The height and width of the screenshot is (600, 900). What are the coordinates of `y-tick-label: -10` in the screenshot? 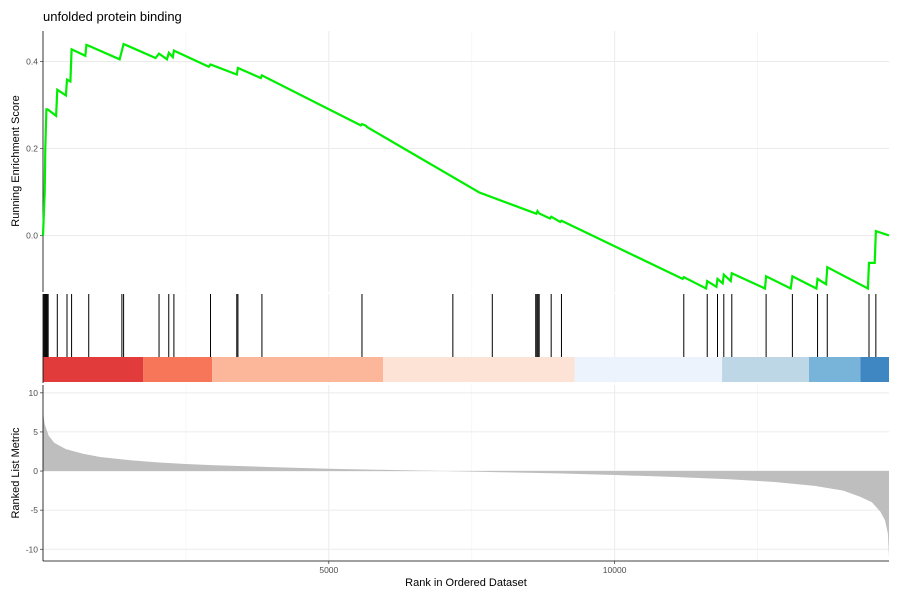 It's located at (32, 549).